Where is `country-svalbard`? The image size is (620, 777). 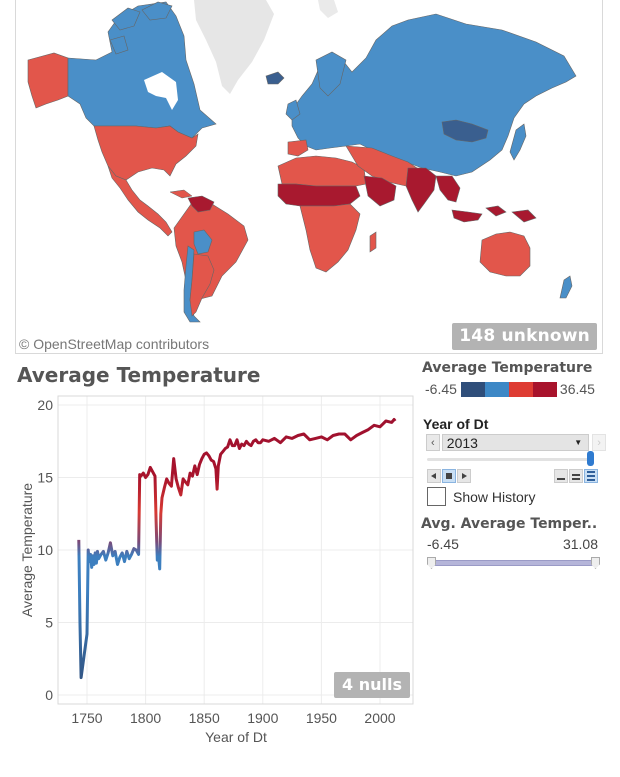
country-svalbard is located at coordinates (328, 9).